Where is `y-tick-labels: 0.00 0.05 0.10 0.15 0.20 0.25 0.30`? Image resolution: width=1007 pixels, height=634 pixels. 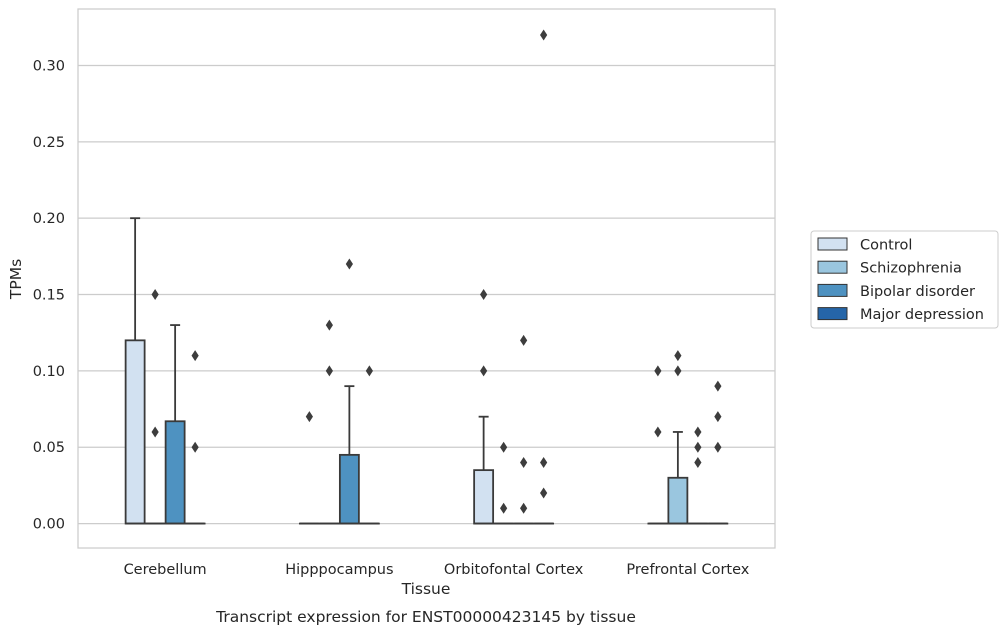 y-tick-labels: 0.00 0.05 0.10 0.15 0.20 0.25 0.30 is located at coordinates (49, 295).